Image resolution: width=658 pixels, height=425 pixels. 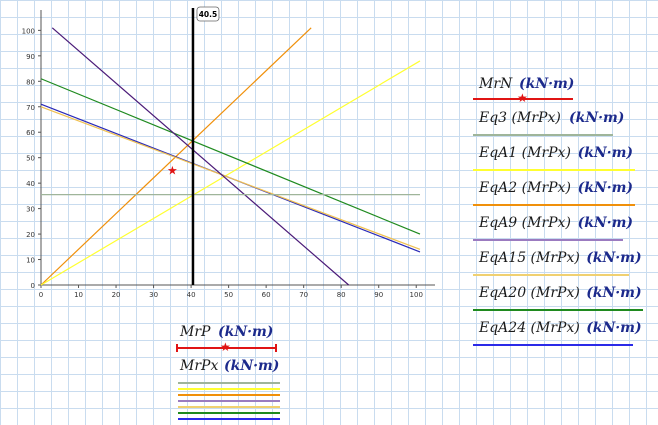 What do you see at coordinates (172, 170) in the screenshot?
I see `star-marker: ★` at bounding box center [172, 170].